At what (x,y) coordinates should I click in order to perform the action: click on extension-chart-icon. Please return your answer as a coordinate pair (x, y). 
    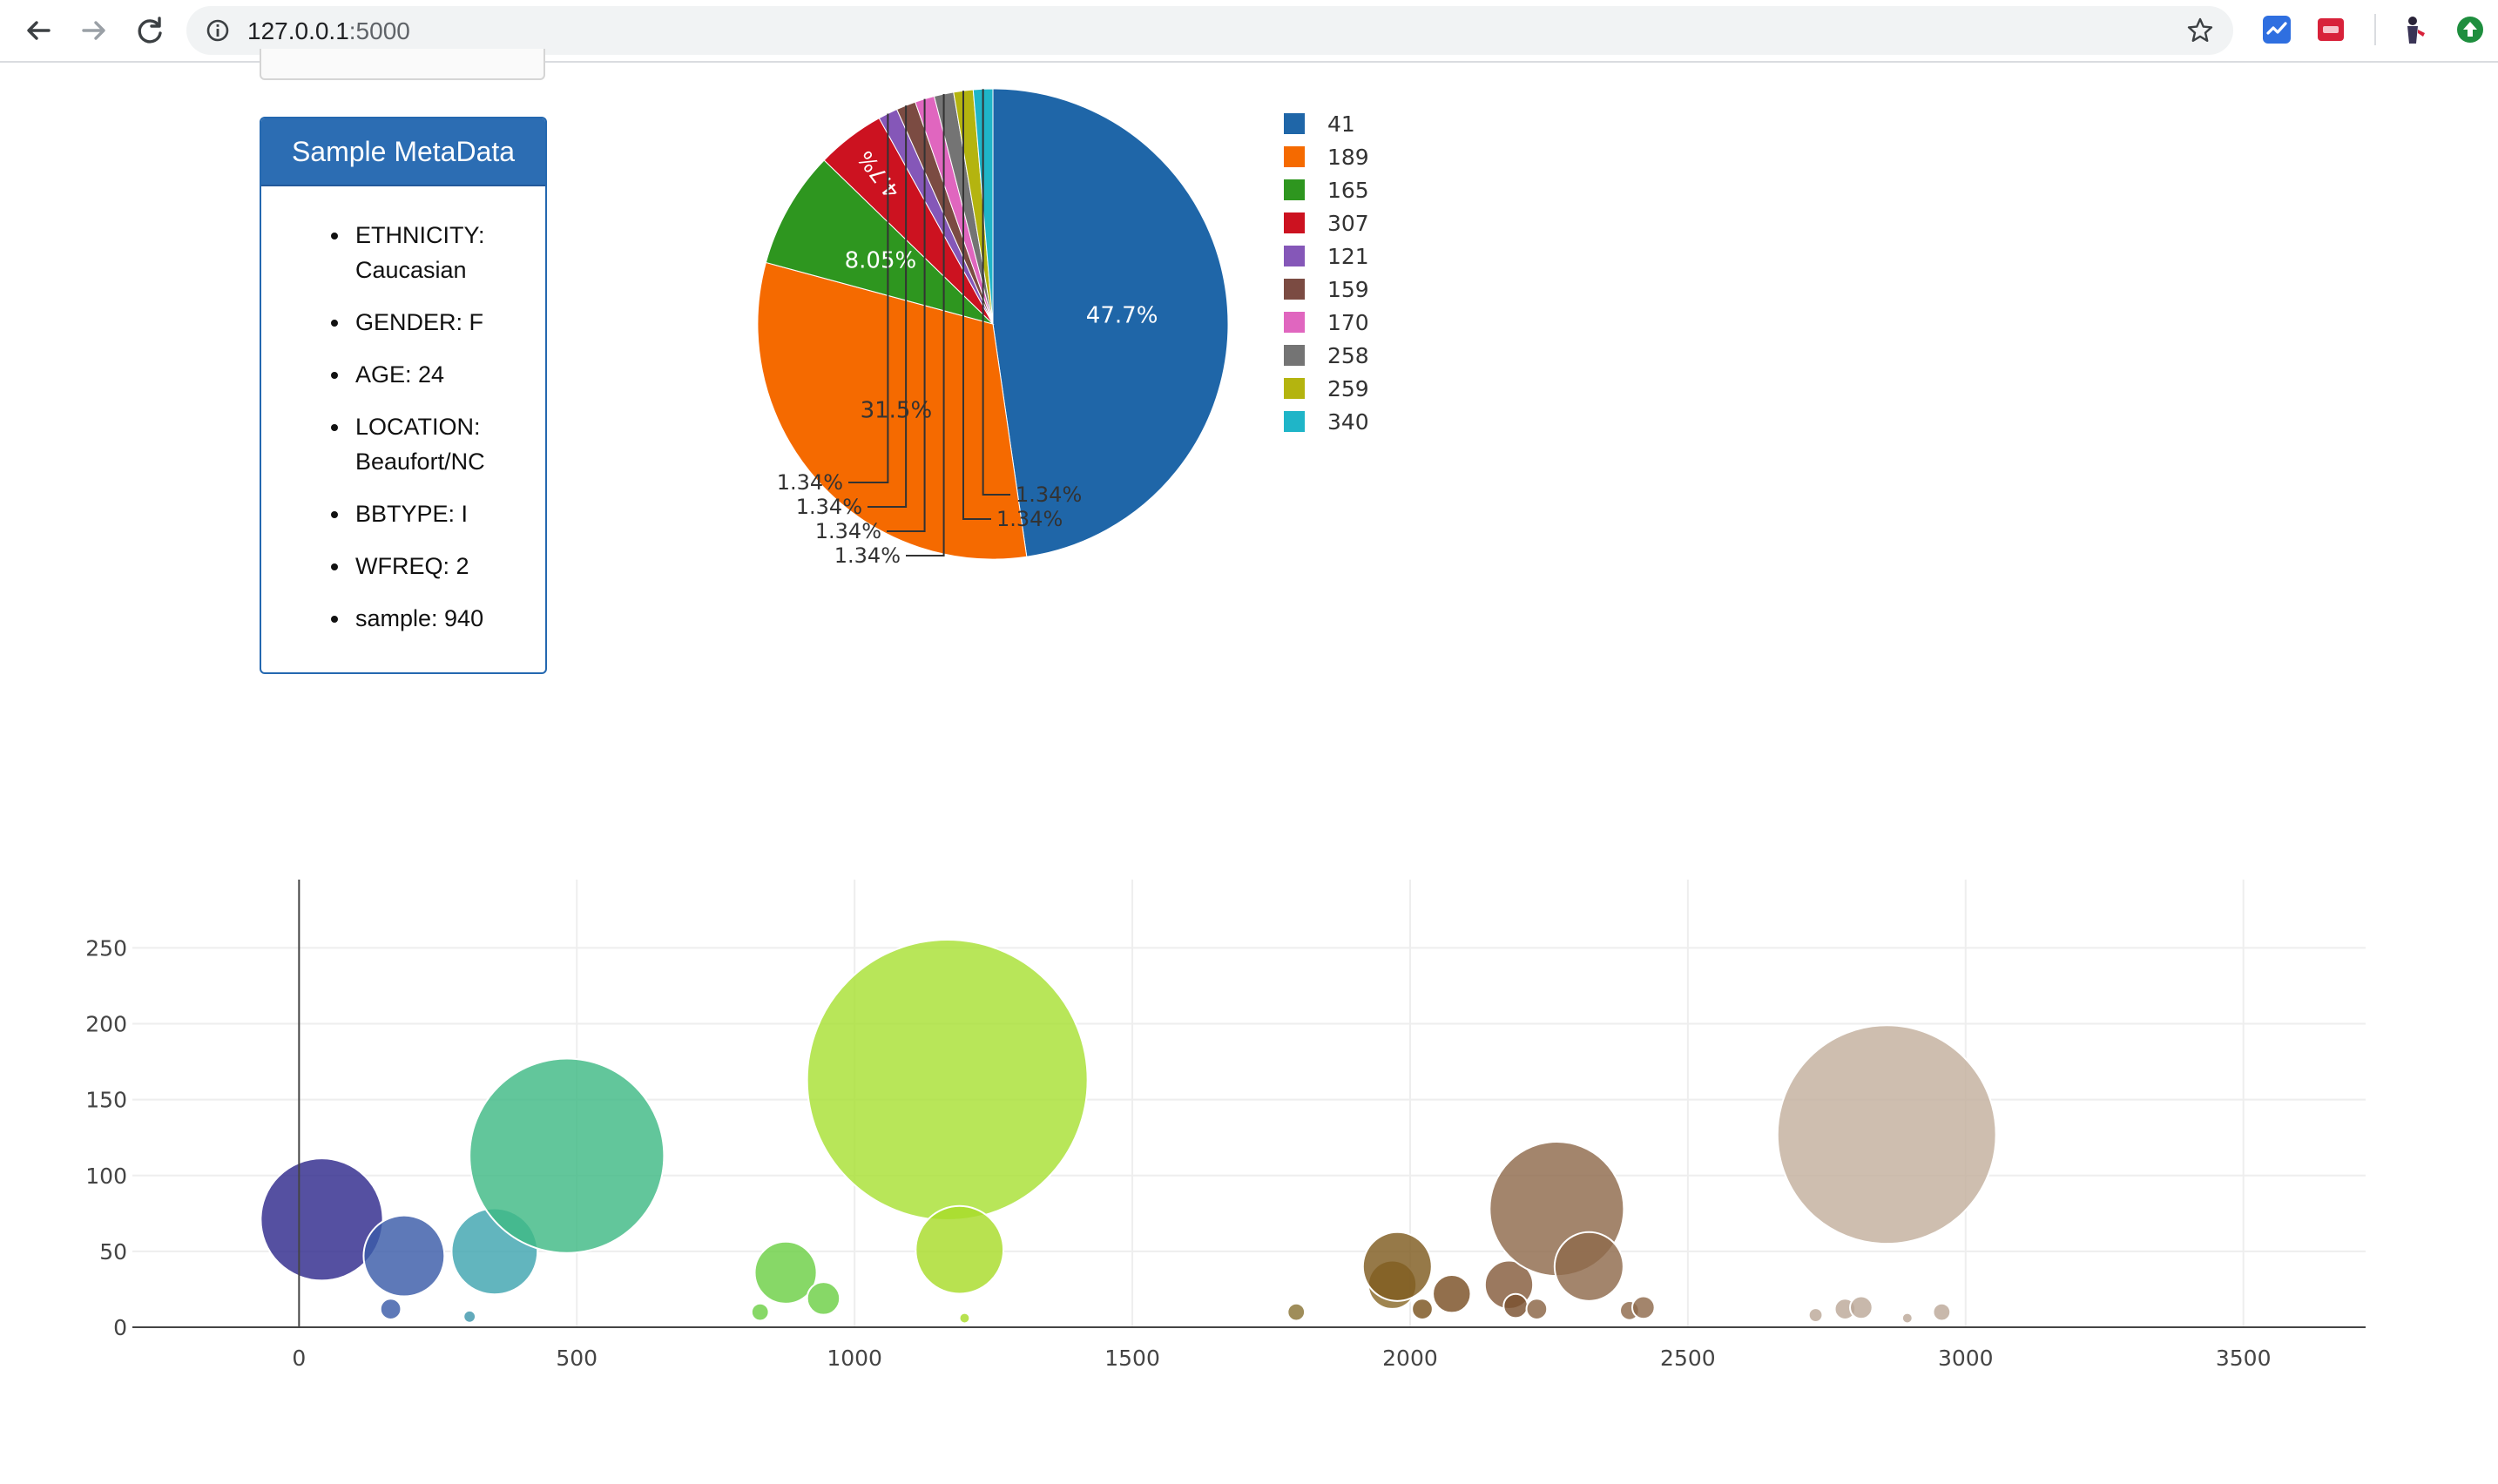
    Looking at the image, I should click on (2276, 30).